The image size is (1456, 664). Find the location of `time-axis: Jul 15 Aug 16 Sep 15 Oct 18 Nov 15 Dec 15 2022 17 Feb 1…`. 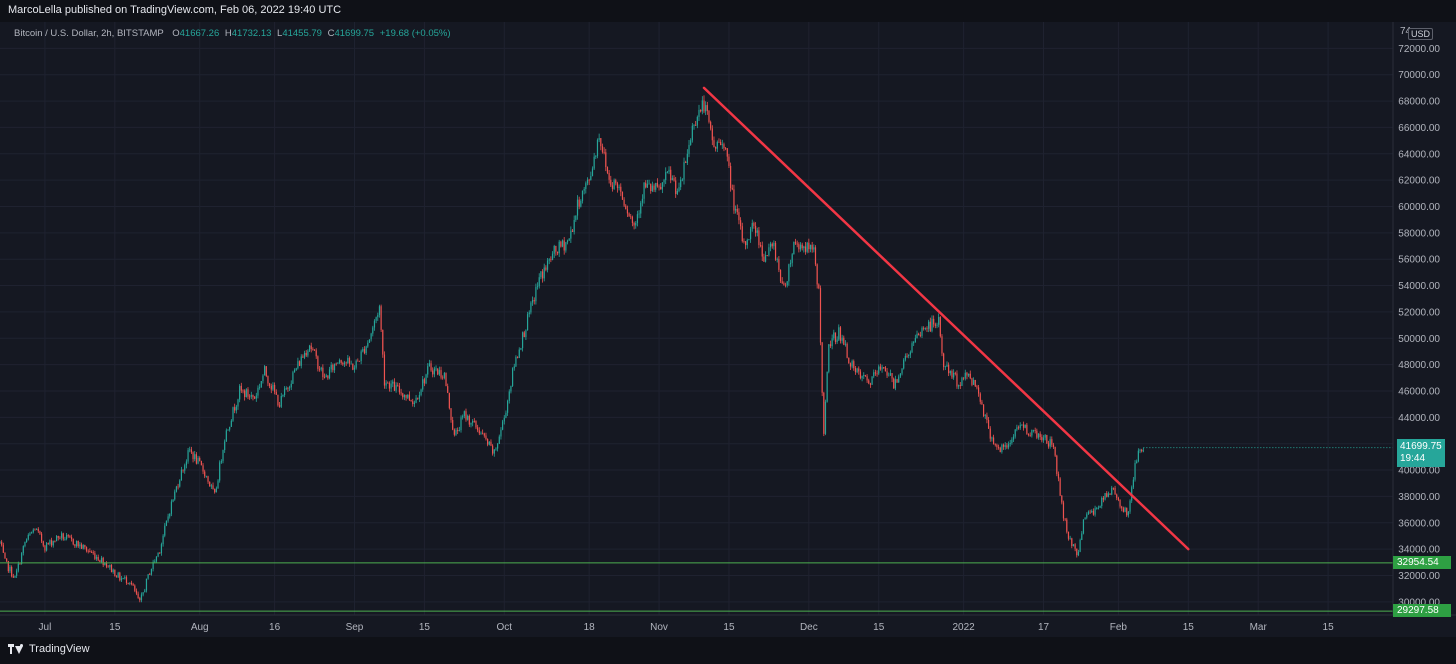

time-axis: Jul 15 Aug 16 Sep 15 Oct 18 Nov 15 Dec 15 2022 17 Feb 1… is located at coordinates (728, 623).